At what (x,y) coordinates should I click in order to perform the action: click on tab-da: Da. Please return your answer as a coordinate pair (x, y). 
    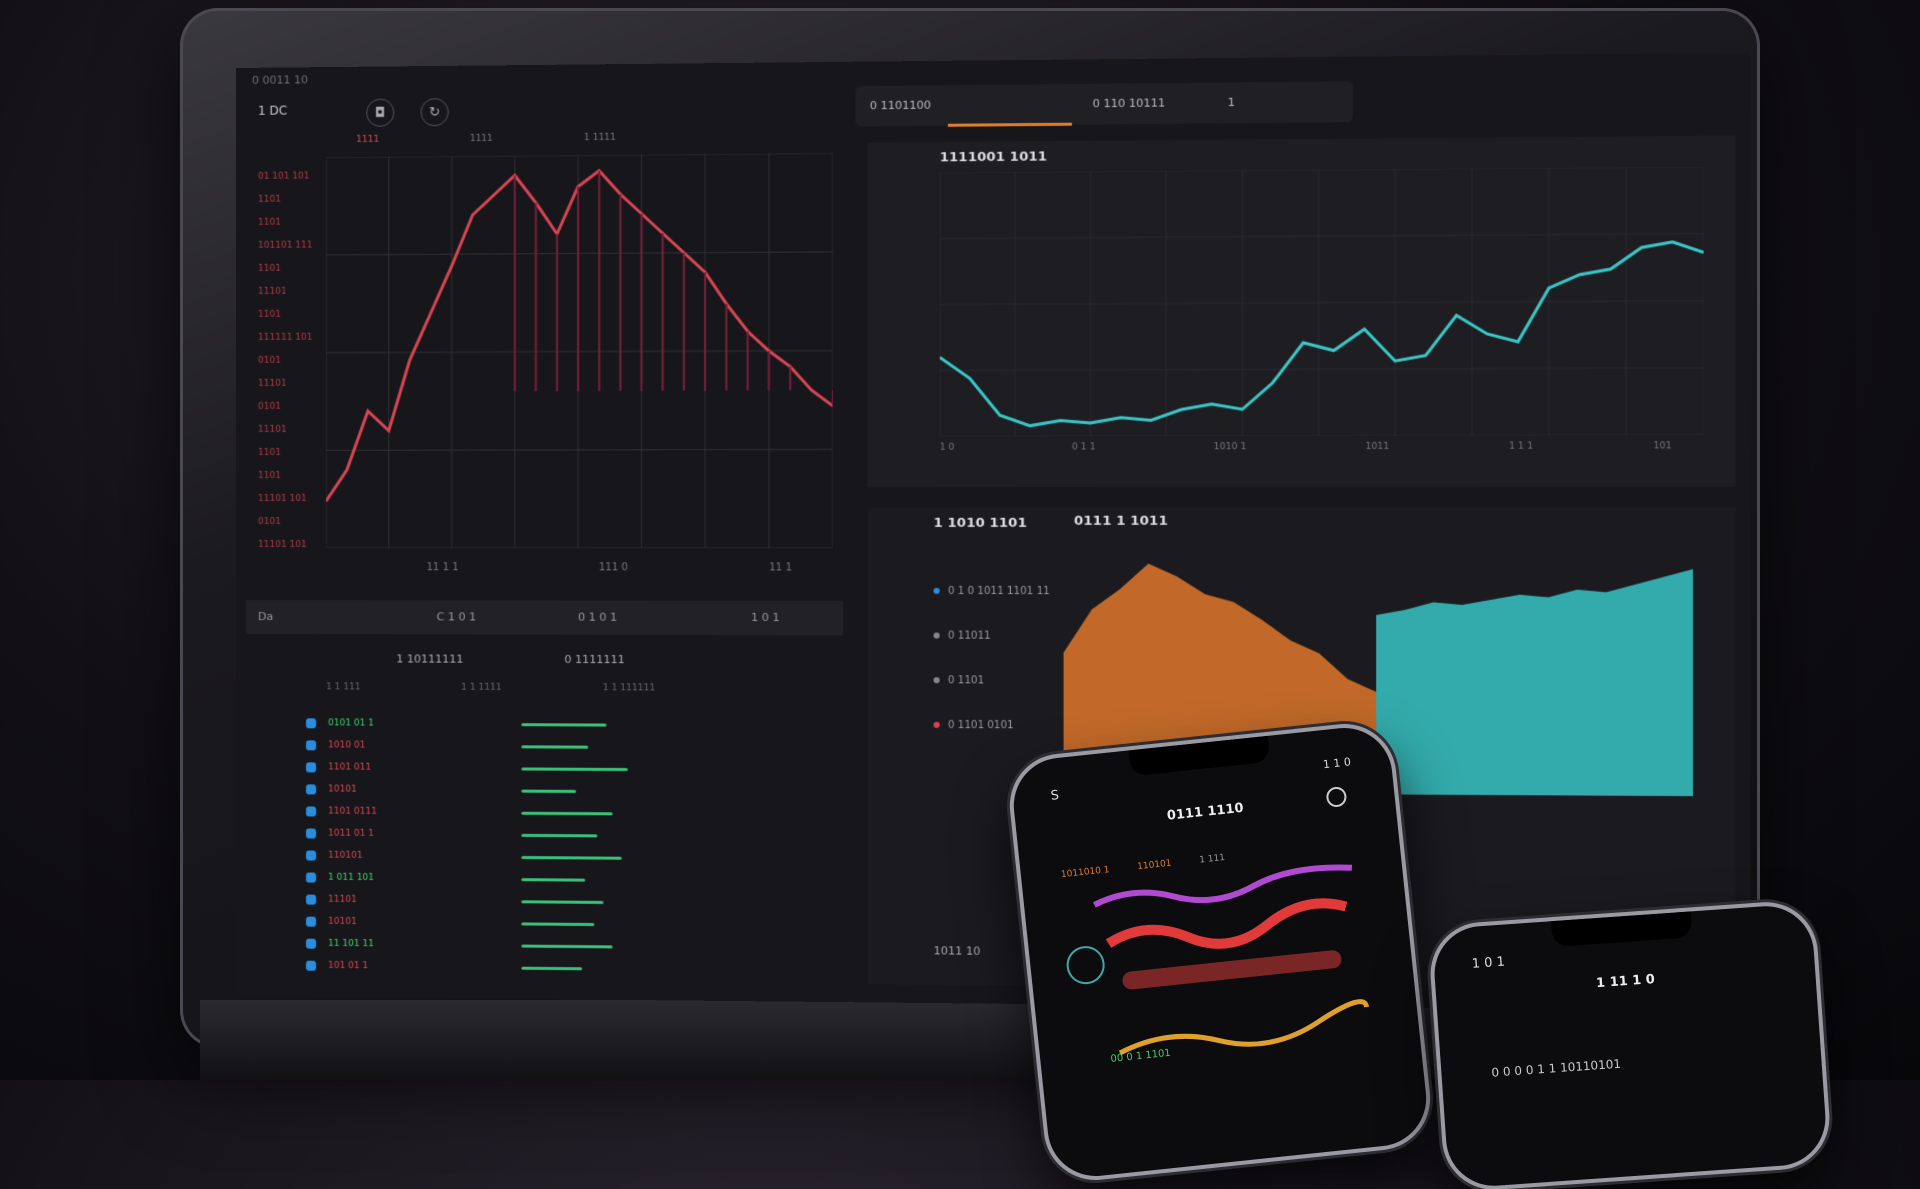
    Looking at the image, I should click on (265, 616).